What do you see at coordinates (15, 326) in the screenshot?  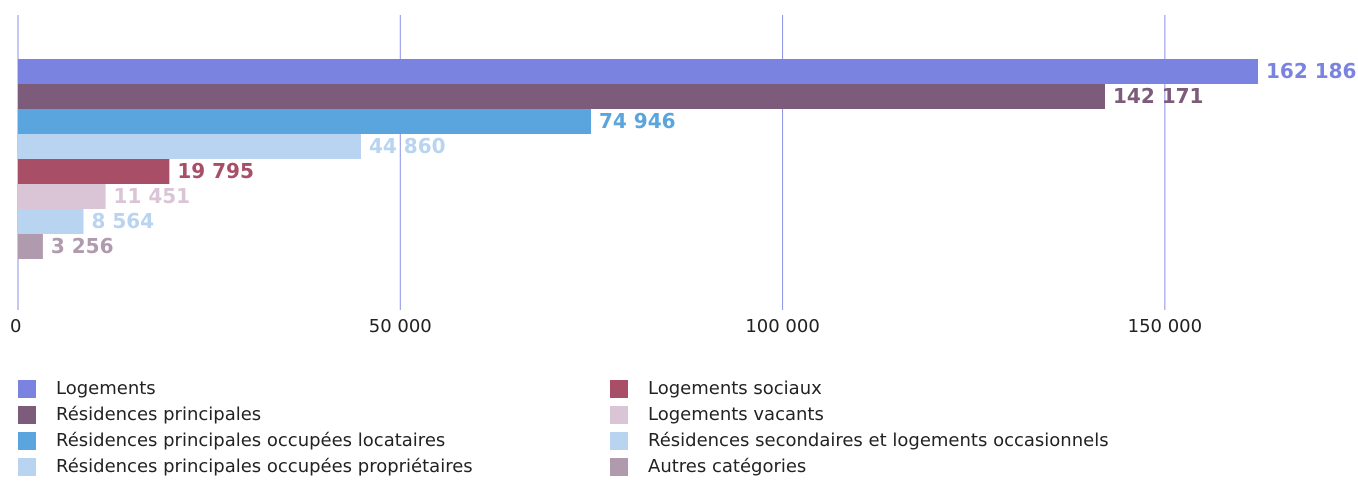 I see `x-tick-label: 0` at bounding box center [15, 326].